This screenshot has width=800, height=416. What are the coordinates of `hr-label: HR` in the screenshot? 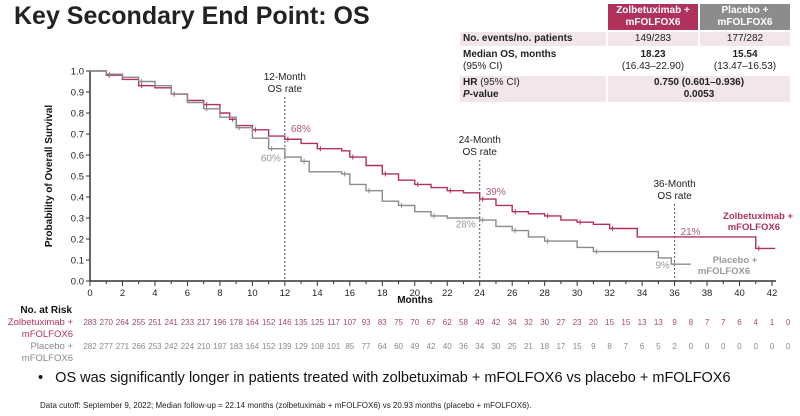 It's located at (470, 82).